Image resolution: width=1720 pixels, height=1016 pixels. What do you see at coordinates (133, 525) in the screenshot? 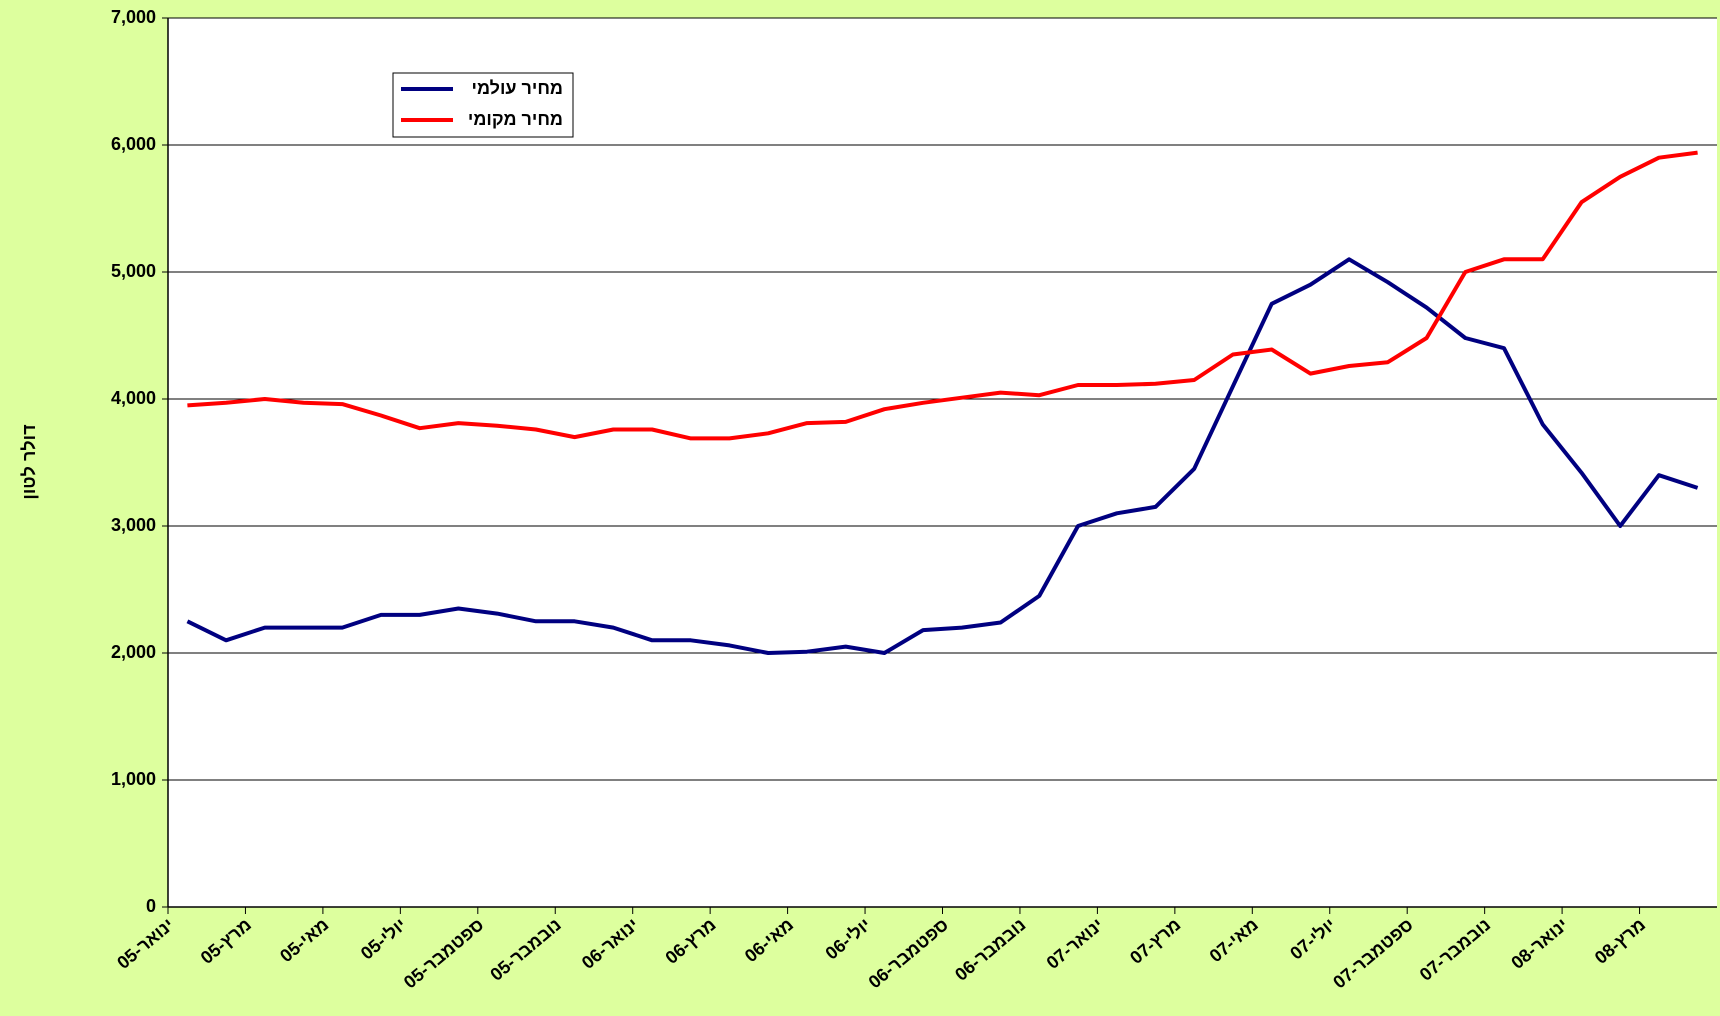
I see `y-tick-label: 3,000` at bounding box center [133, 525].